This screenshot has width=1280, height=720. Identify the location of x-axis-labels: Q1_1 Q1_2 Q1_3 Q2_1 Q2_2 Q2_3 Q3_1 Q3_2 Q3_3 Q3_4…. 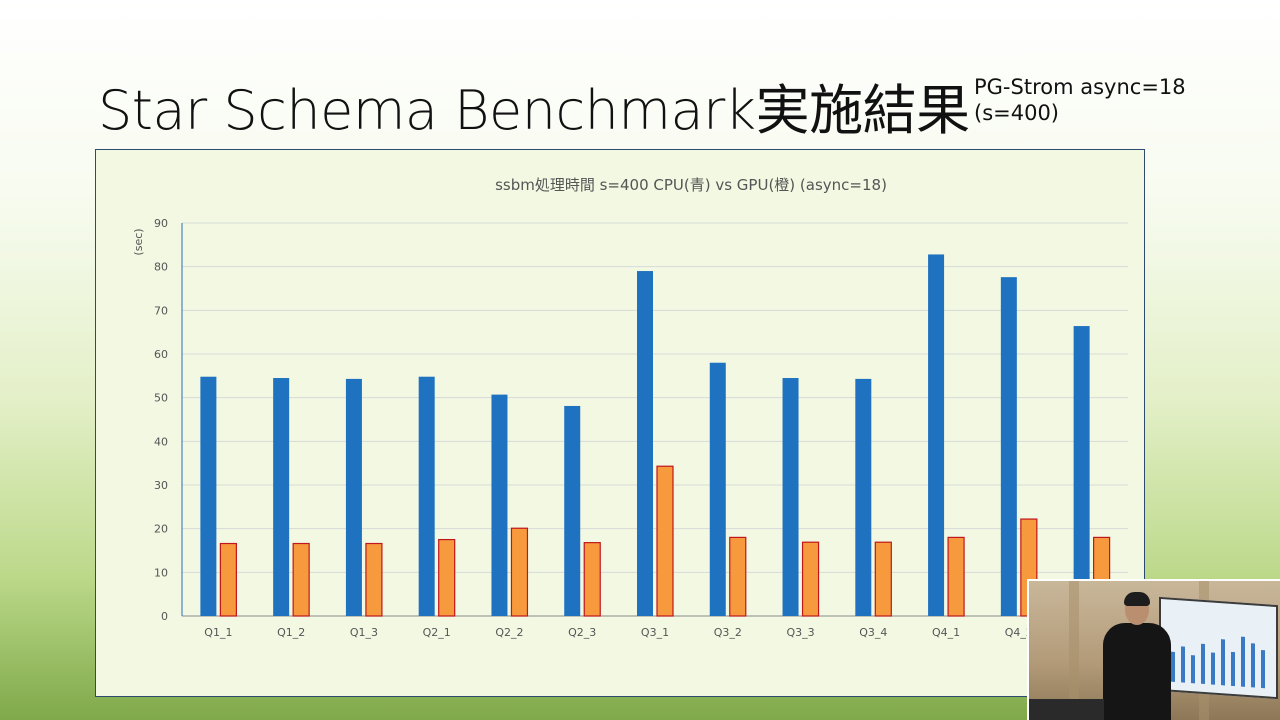
(654, 632).